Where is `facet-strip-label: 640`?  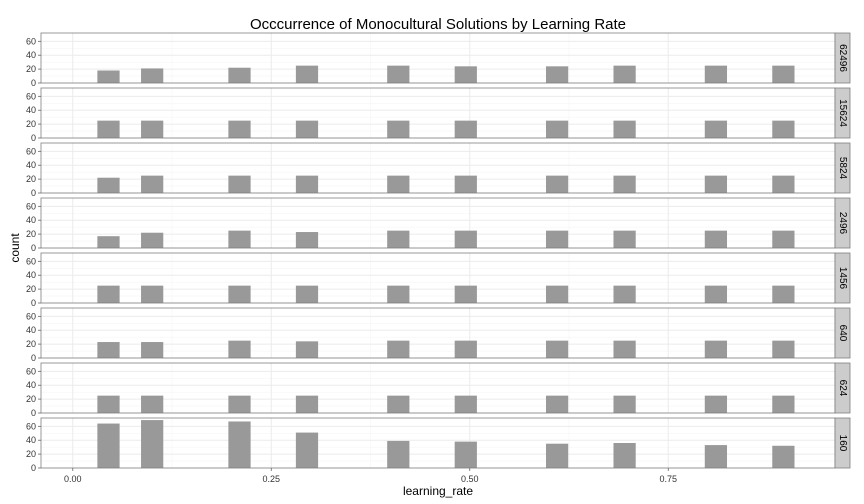
facet-strip-label: 640 is located at coordinates (842, 333).